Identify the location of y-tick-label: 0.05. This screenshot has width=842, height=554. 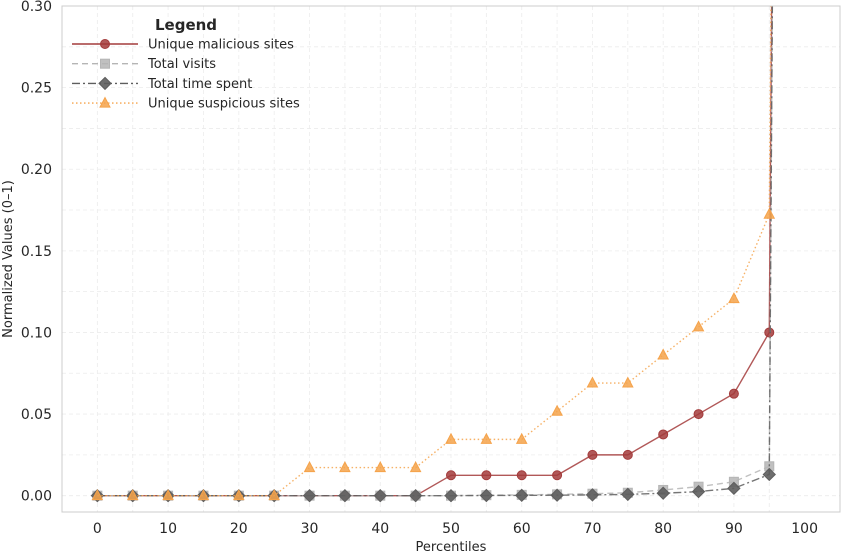
(36, 415).